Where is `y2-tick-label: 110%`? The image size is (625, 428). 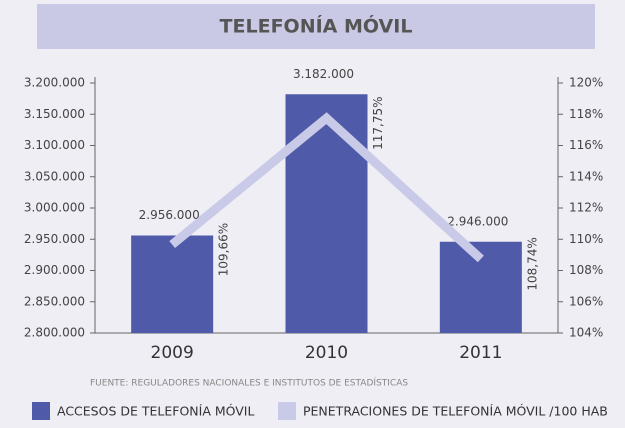
y2-tick-label: 110% is located at coordinates (586, 239).